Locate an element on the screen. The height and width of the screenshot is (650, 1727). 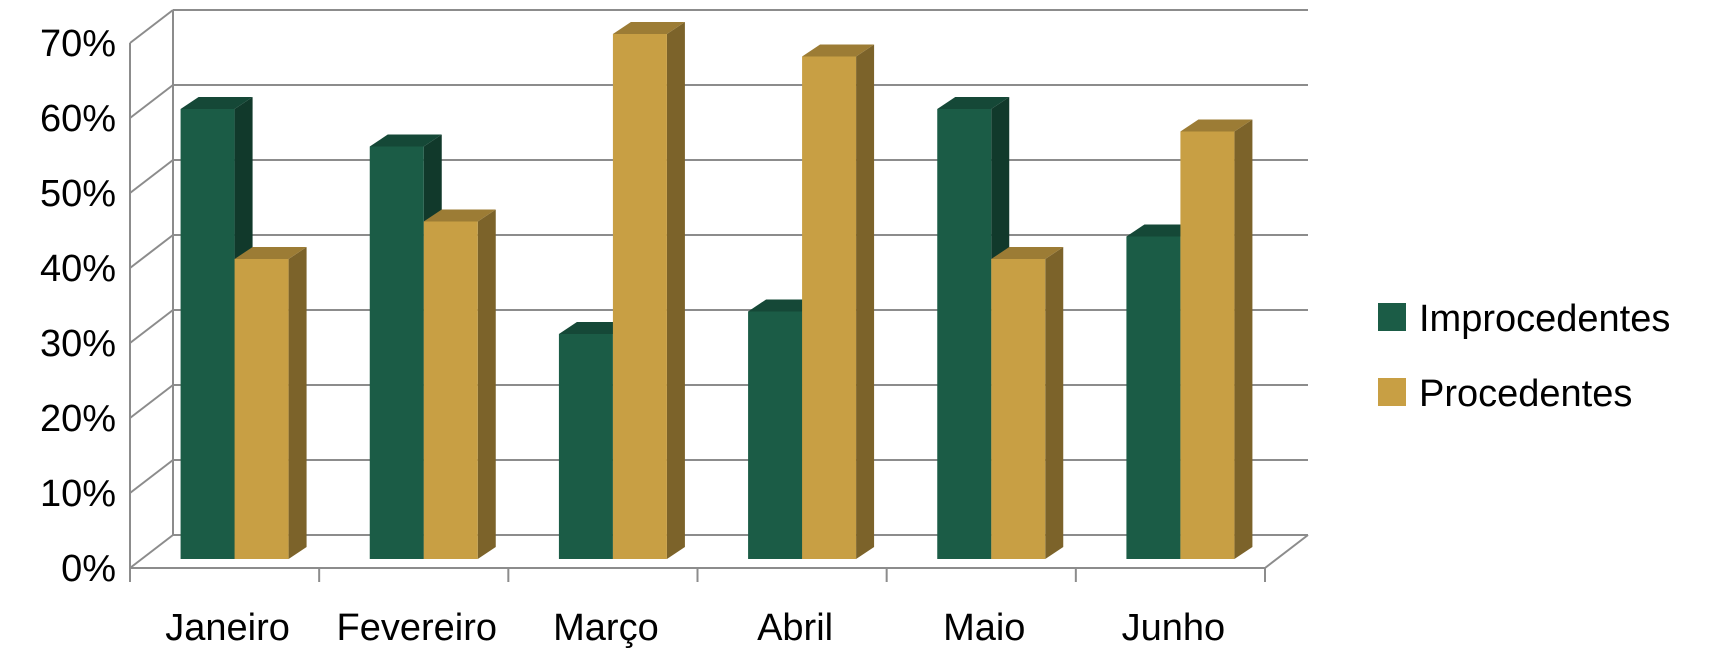
x-tick-label: Janeiro is located at coordinates (227, 628).